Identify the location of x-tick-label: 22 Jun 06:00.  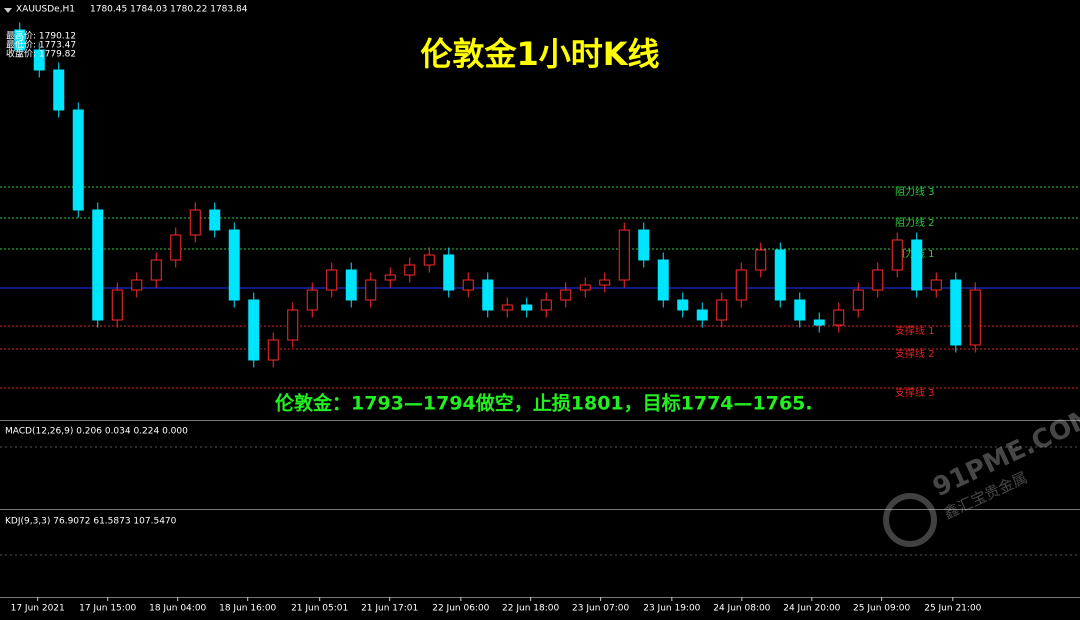
(460, 609).